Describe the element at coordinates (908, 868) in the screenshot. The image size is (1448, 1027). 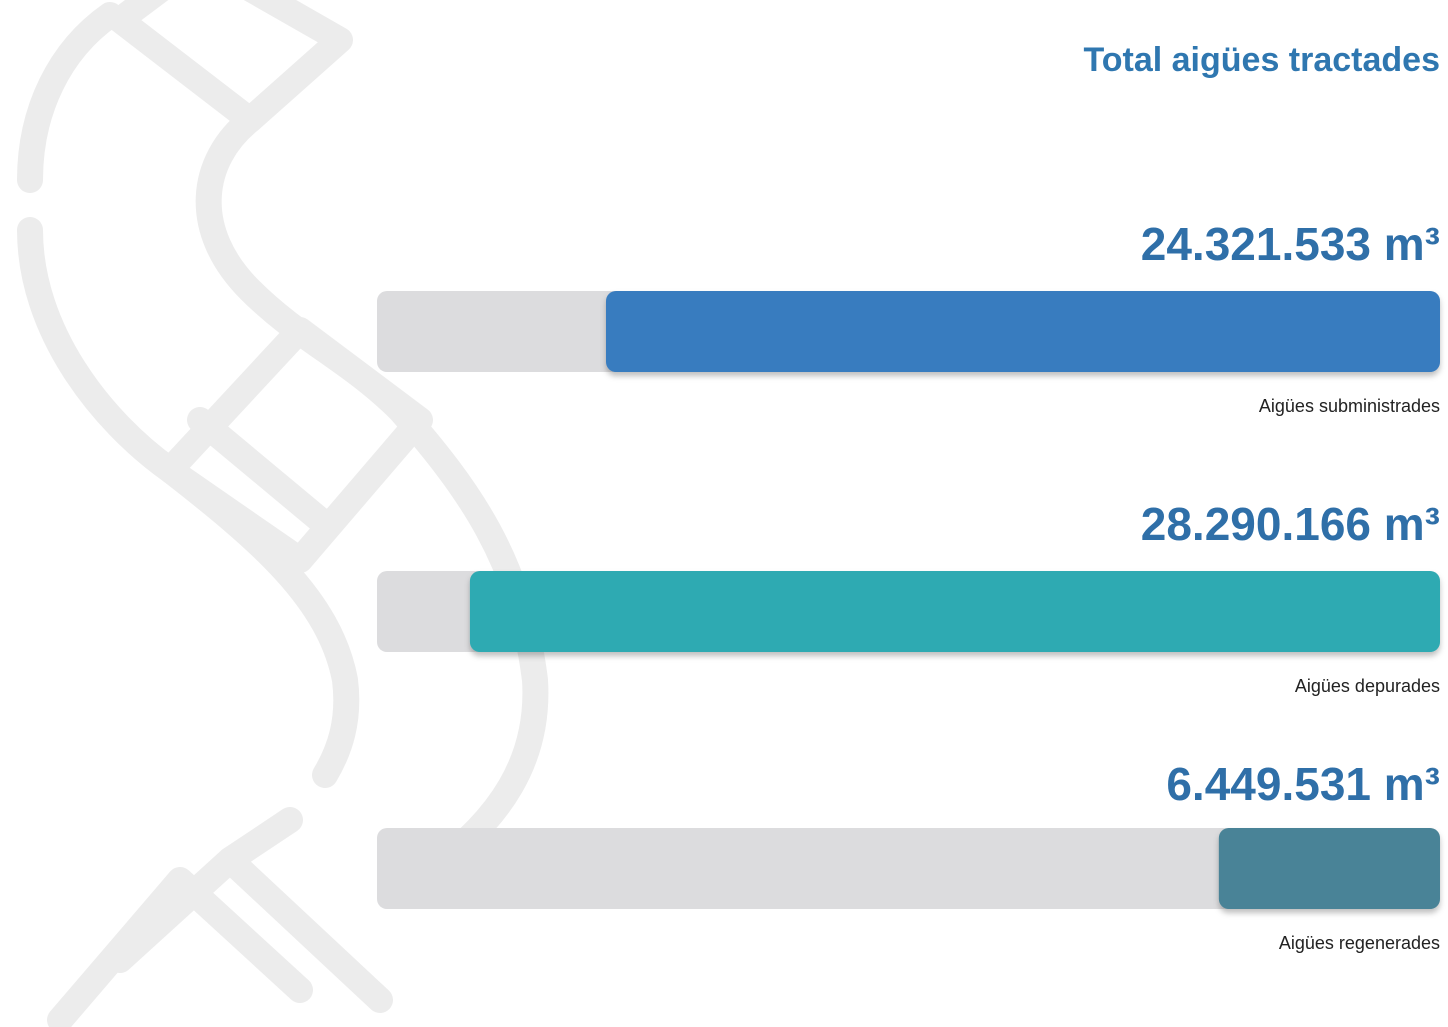
I see `bar-track` at that location.